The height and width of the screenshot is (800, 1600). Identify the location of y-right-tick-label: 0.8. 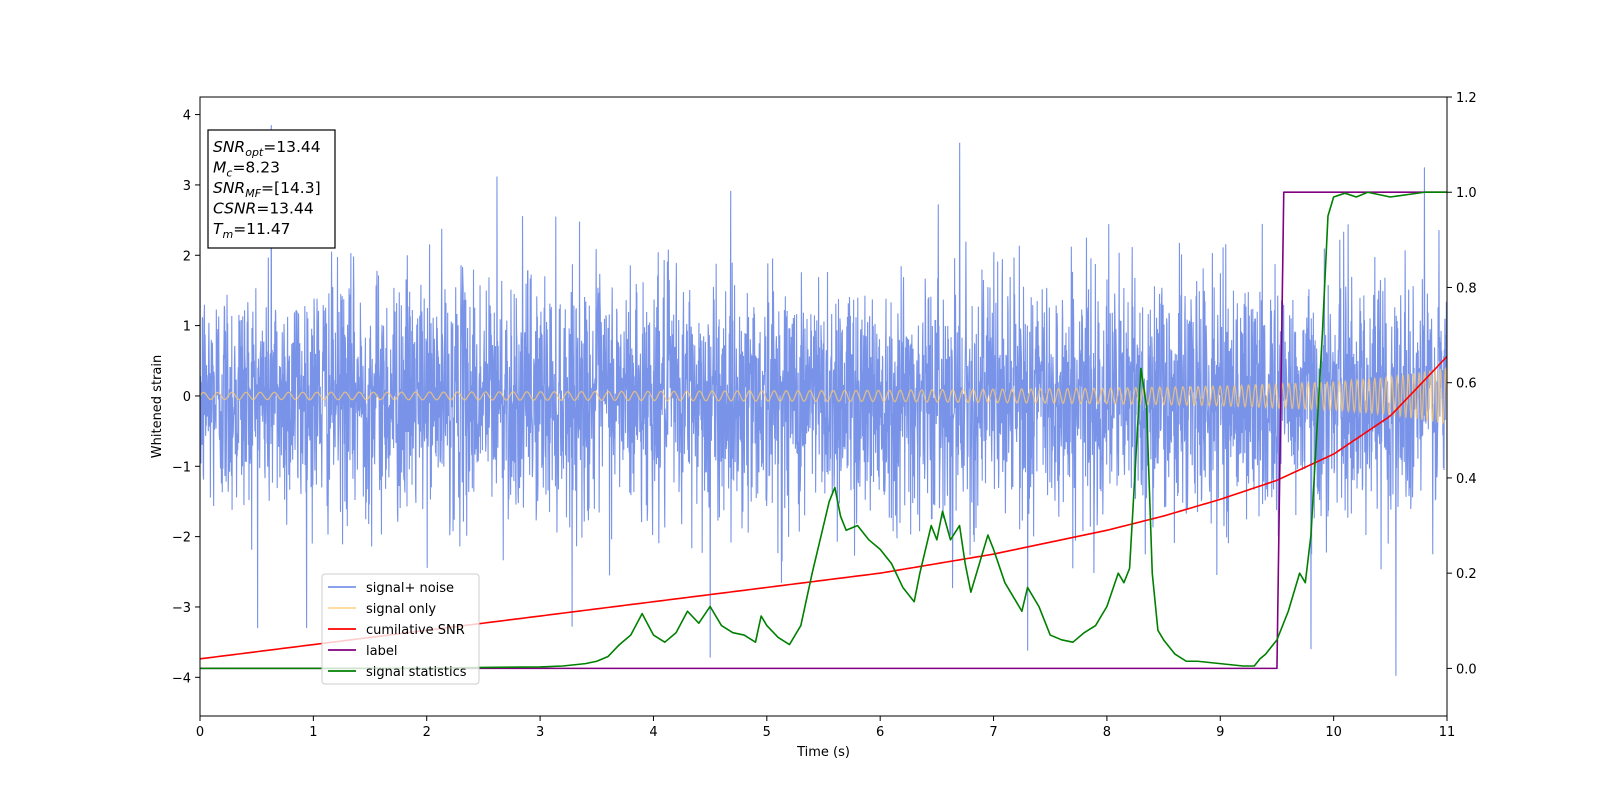
(1466, 288).